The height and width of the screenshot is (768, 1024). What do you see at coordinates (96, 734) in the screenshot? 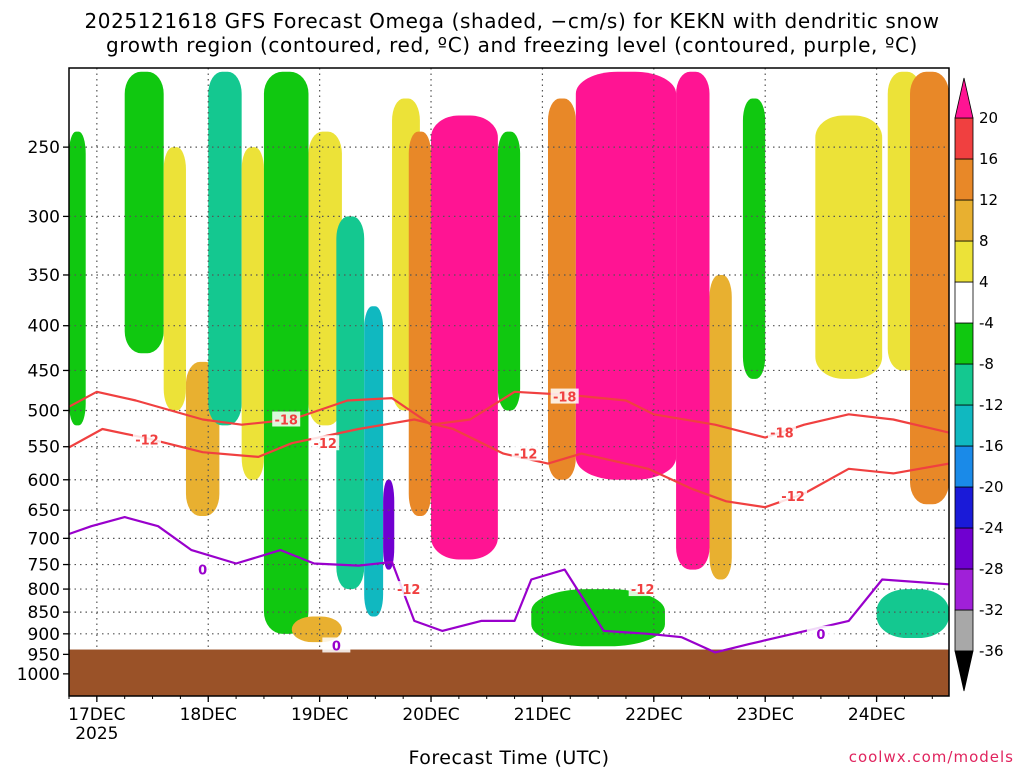
I see `x-tick-sublabel: 2025` at bounding box center [96, 734].